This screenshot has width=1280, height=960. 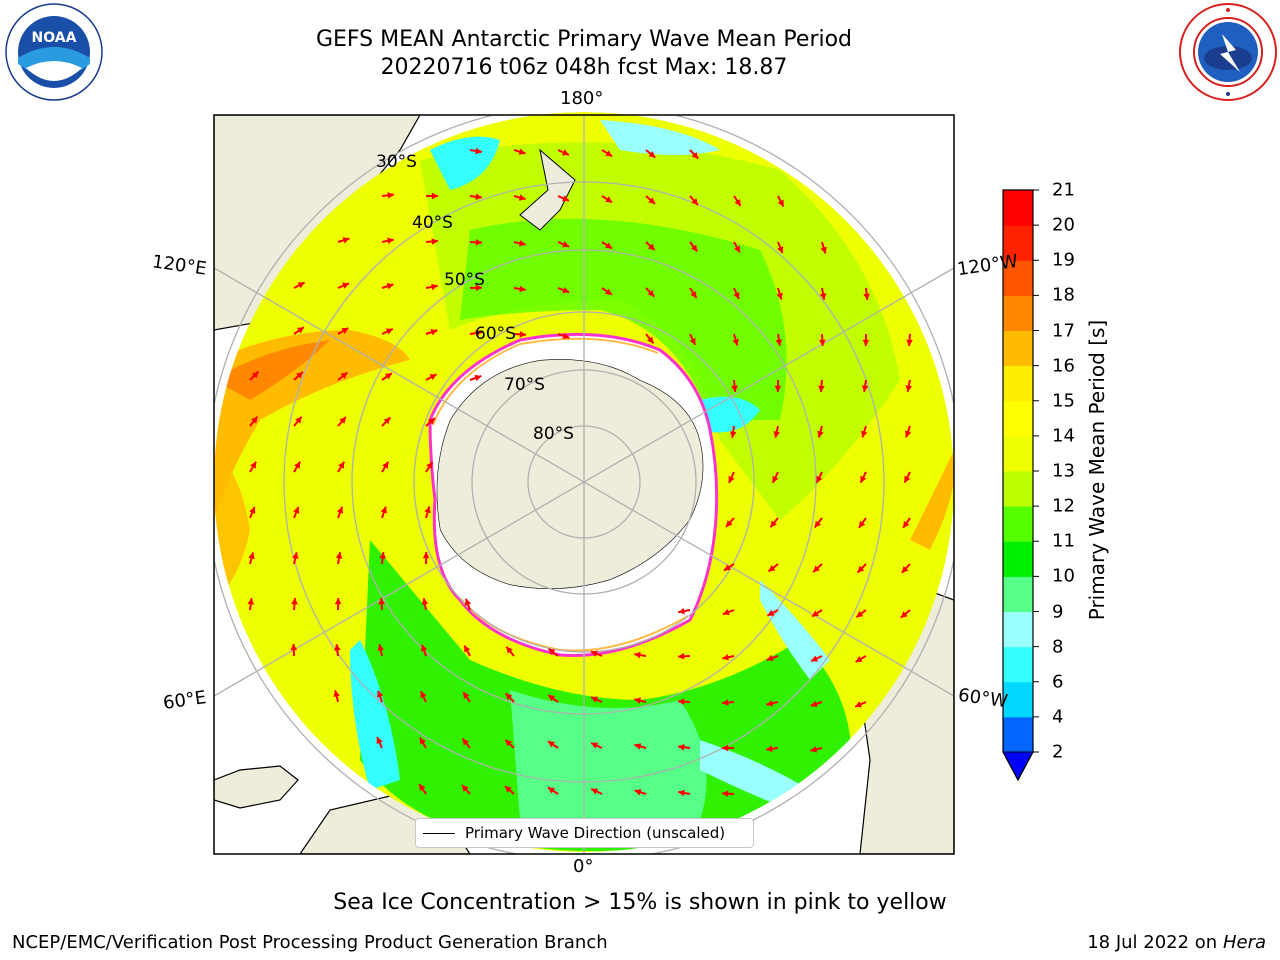 I want to click on lat-label-70s: 70°S, so click(x=524, y=385).